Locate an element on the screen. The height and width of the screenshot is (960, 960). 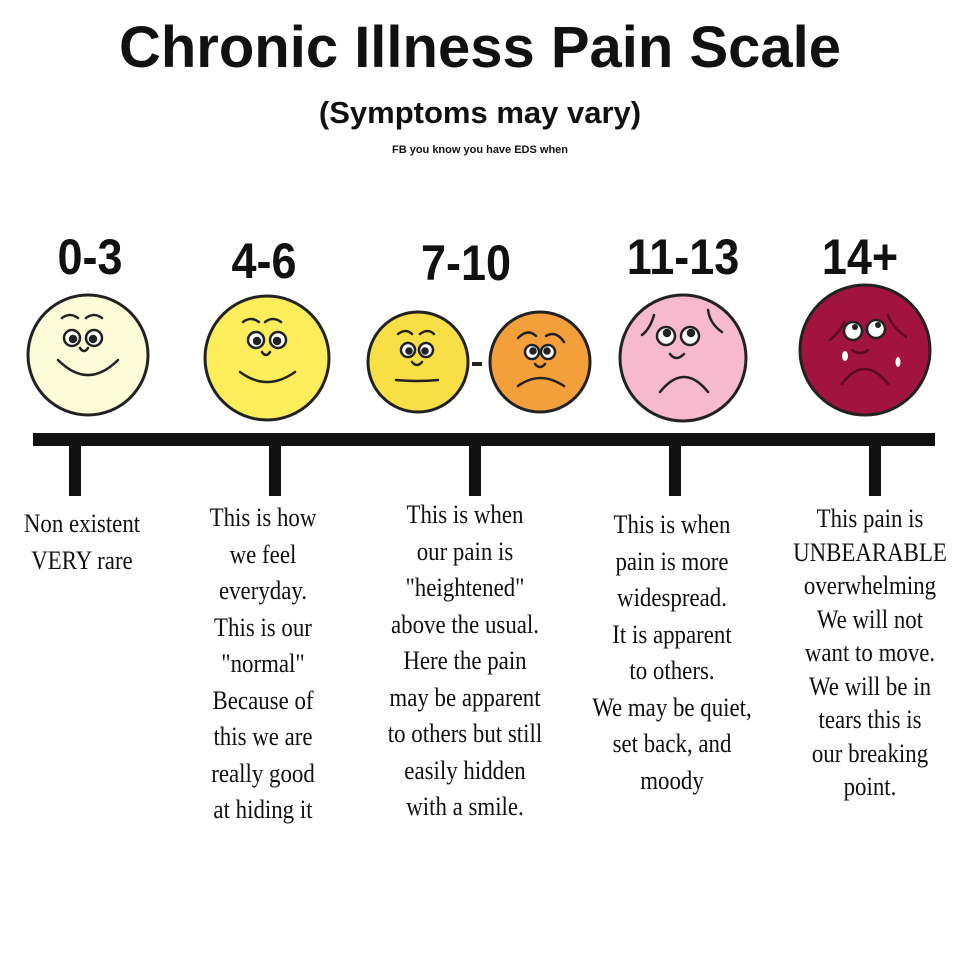
credit-text: FB you know you have EDS when is located at coordinates (480, 150).